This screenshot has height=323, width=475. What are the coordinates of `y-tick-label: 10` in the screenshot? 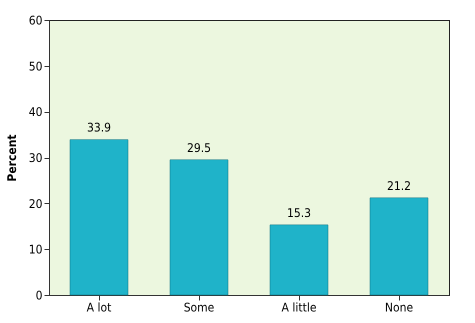 It's located at (35, 249).